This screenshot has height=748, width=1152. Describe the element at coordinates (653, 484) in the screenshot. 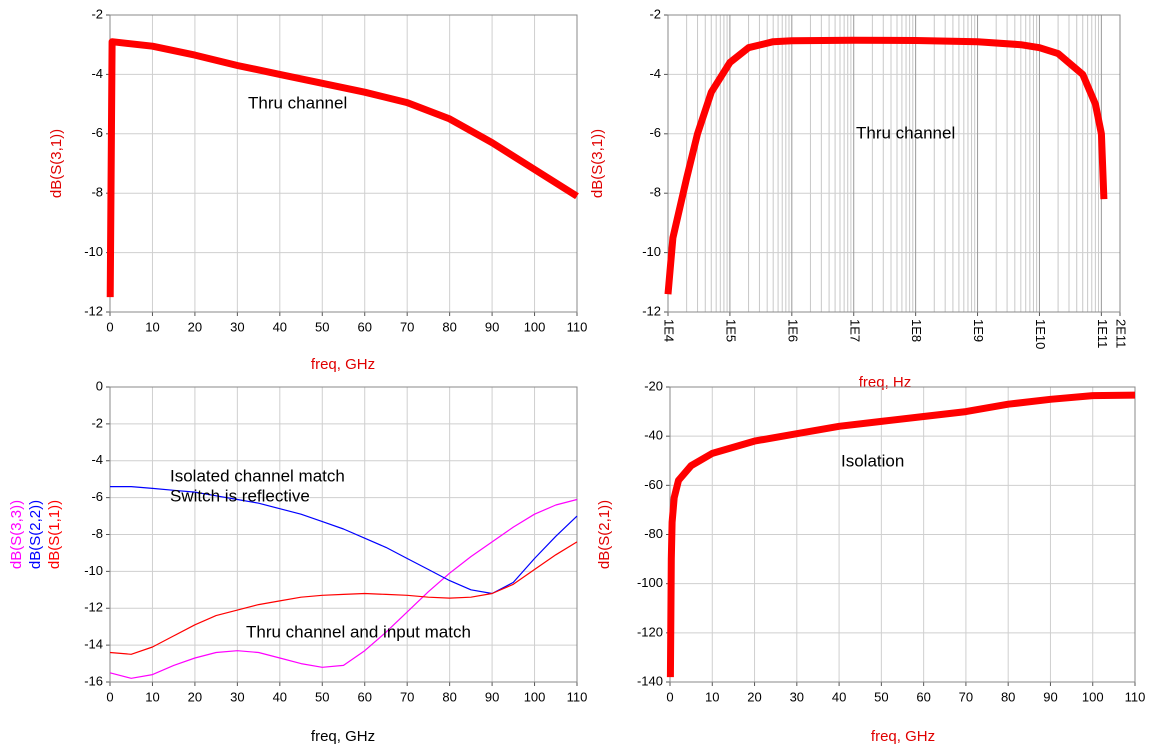

I see `y-tick-label: -60` at that location.